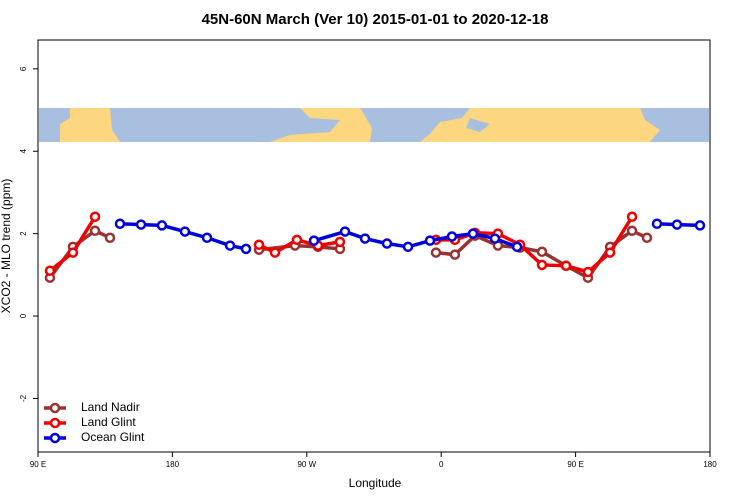 The height and width of the screenshot is (500, 750). Describe the element at coordinates (23, 150) in the screenshot. I see `y-tick-label: 4` at that location.